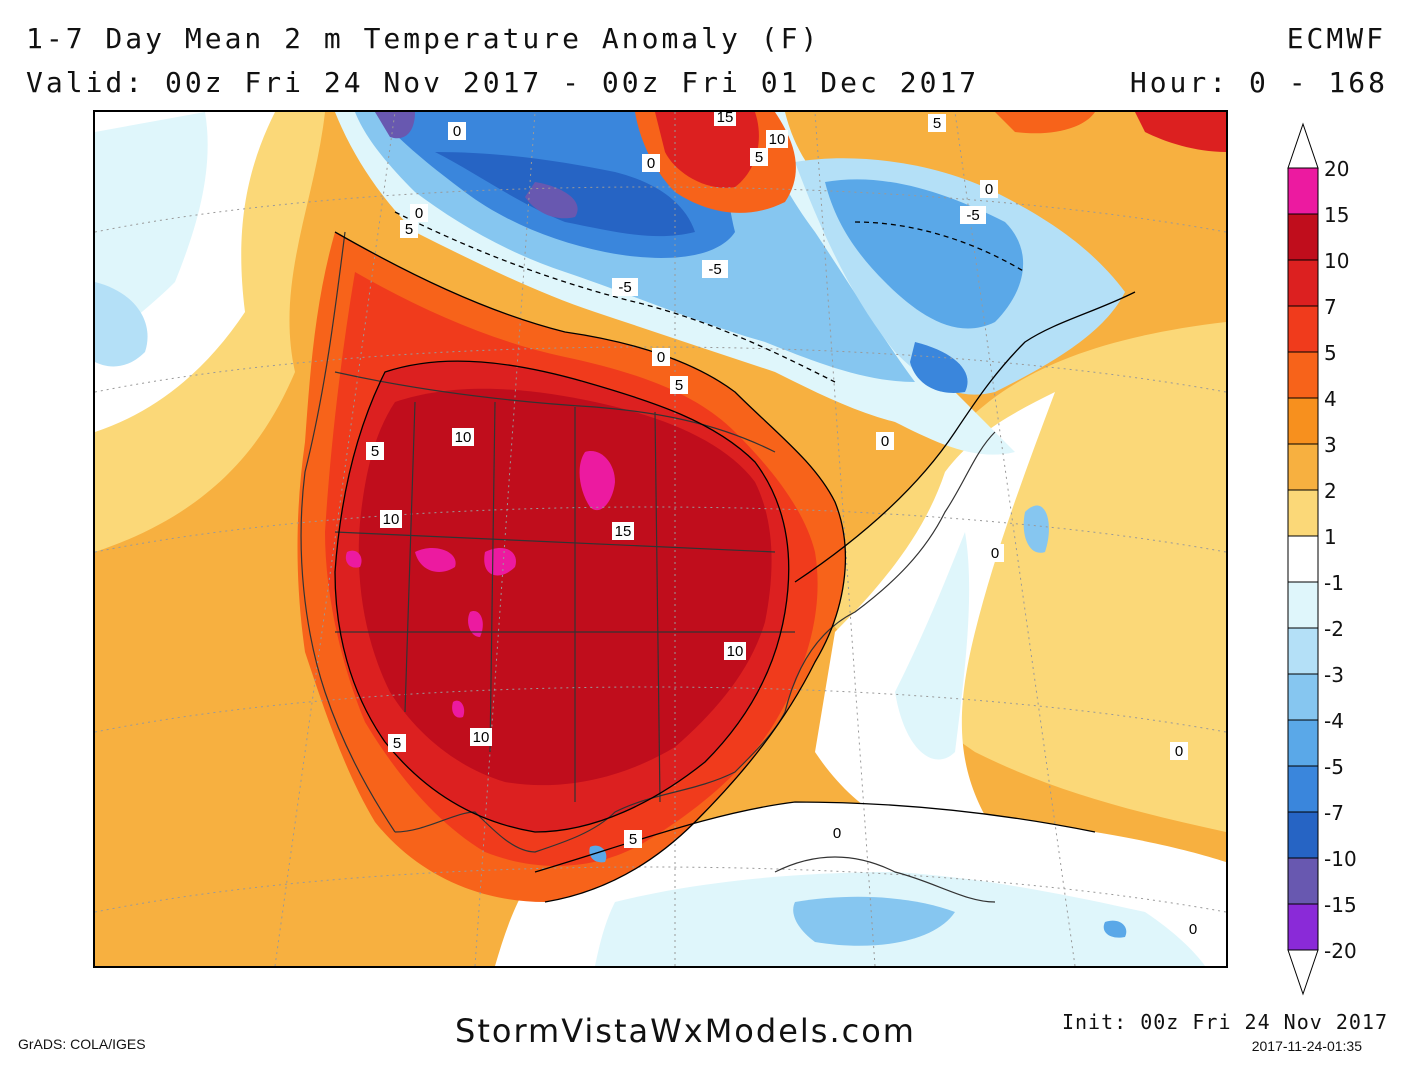  Describe the element at coordinates (1334, 629) in the screenshot. I see `legend-label: -2` at that location.